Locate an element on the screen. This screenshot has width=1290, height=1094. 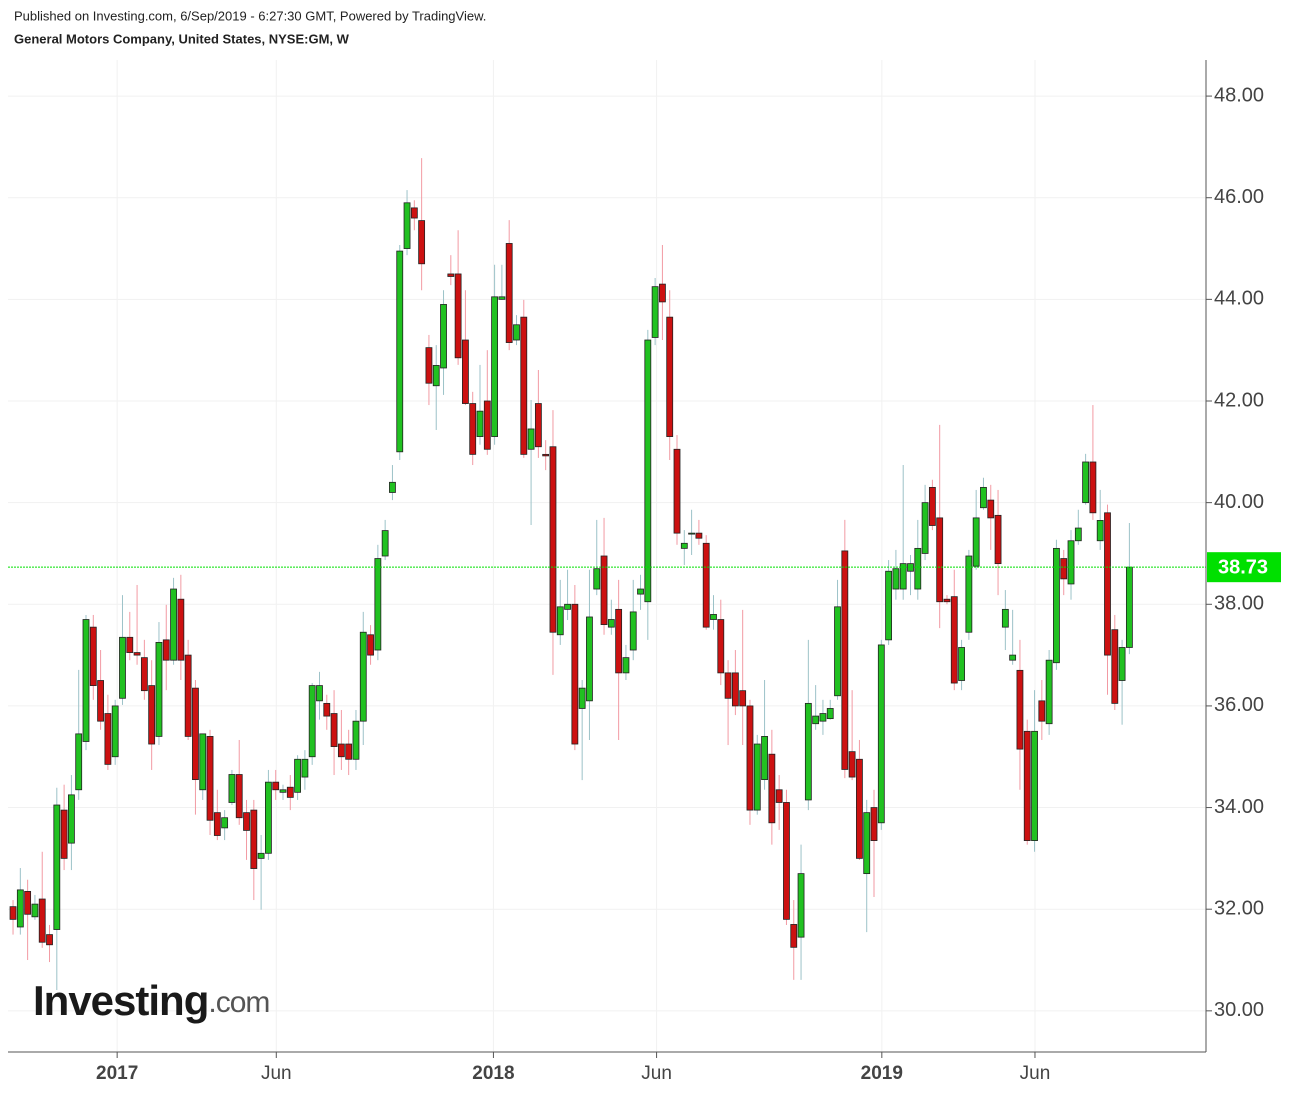
y-tick-label: 44.00 is located at coordinates (1239, 299).